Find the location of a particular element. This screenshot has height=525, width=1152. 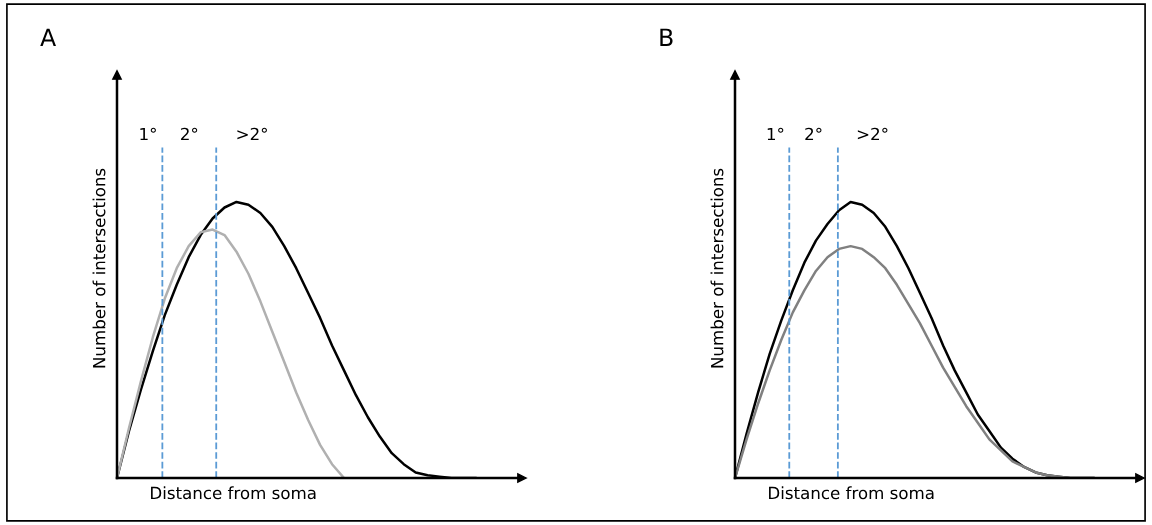

chart-title: A is located at coordinates (48, 37).